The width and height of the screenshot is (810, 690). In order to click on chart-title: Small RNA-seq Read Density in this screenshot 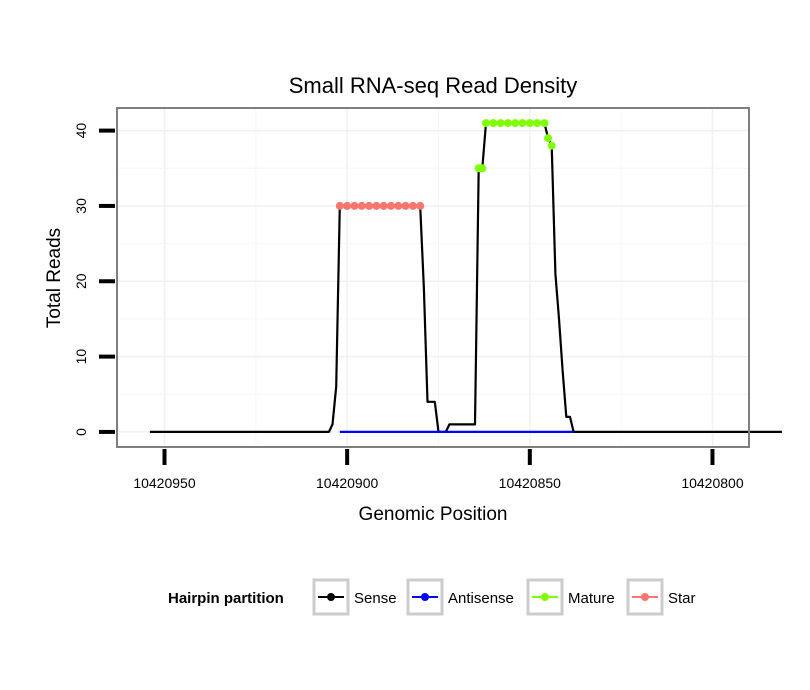, I will do `click(433, 85)`.